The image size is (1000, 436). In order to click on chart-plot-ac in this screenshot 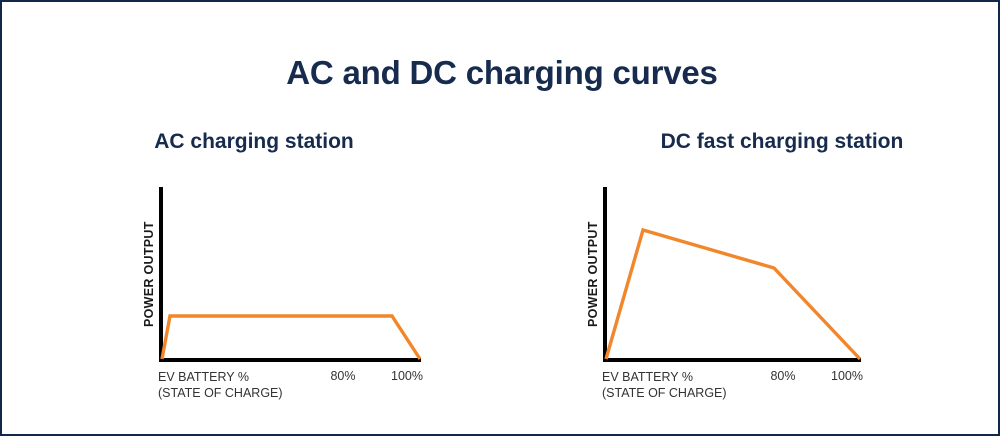, I will do `click(290, 274)`.